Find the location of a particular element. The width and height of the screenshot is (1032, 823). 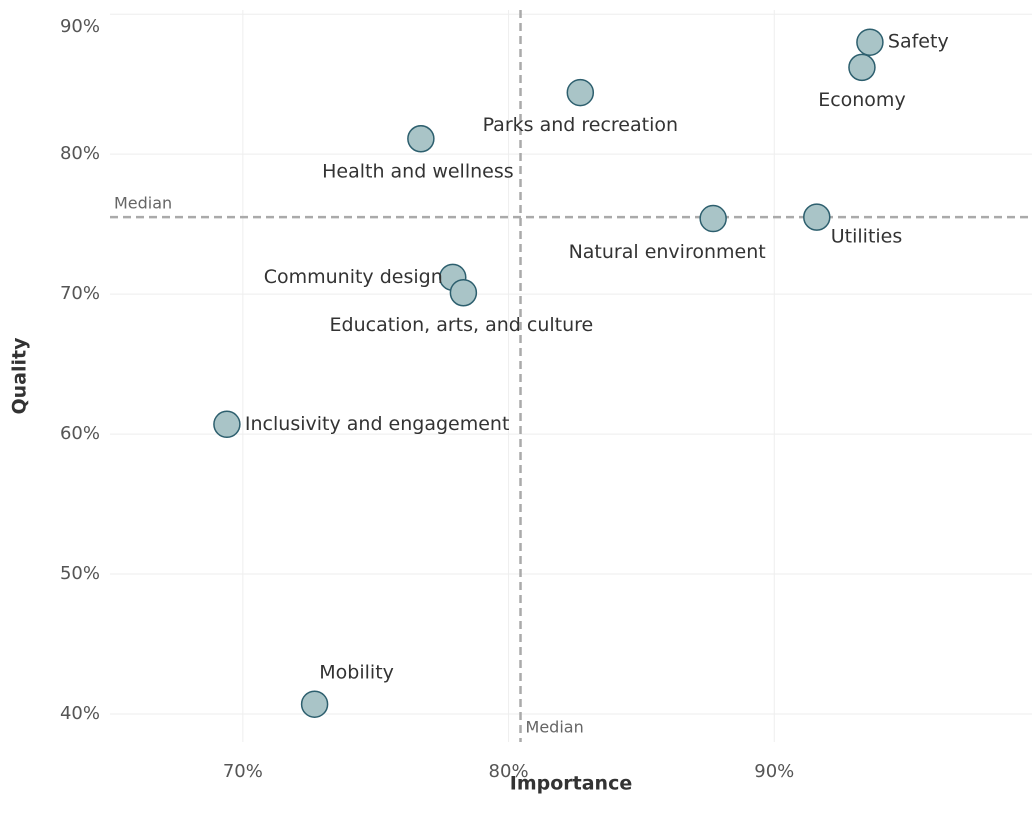

y-tick-label: 60% is located at coordinates (80, 433).